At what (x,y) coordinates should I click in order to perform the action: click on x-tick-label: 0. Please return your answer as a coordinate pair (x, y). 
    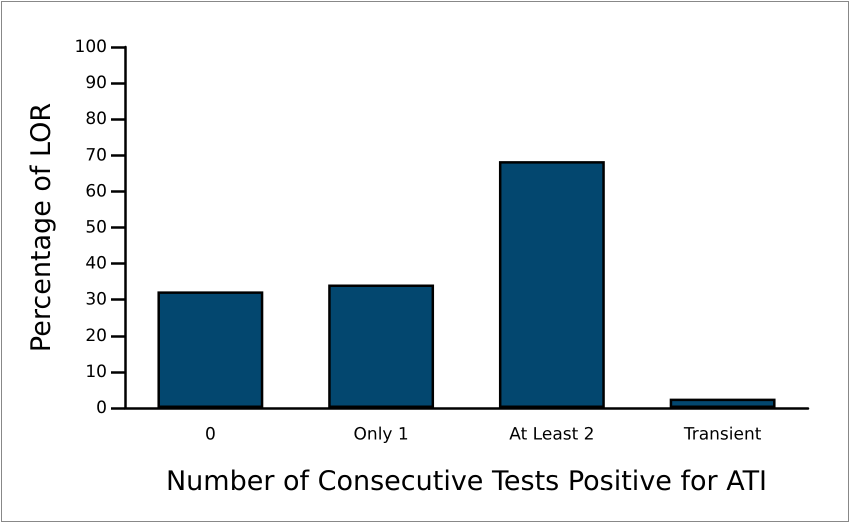
    Looking at the image, I should click on (210, 434).